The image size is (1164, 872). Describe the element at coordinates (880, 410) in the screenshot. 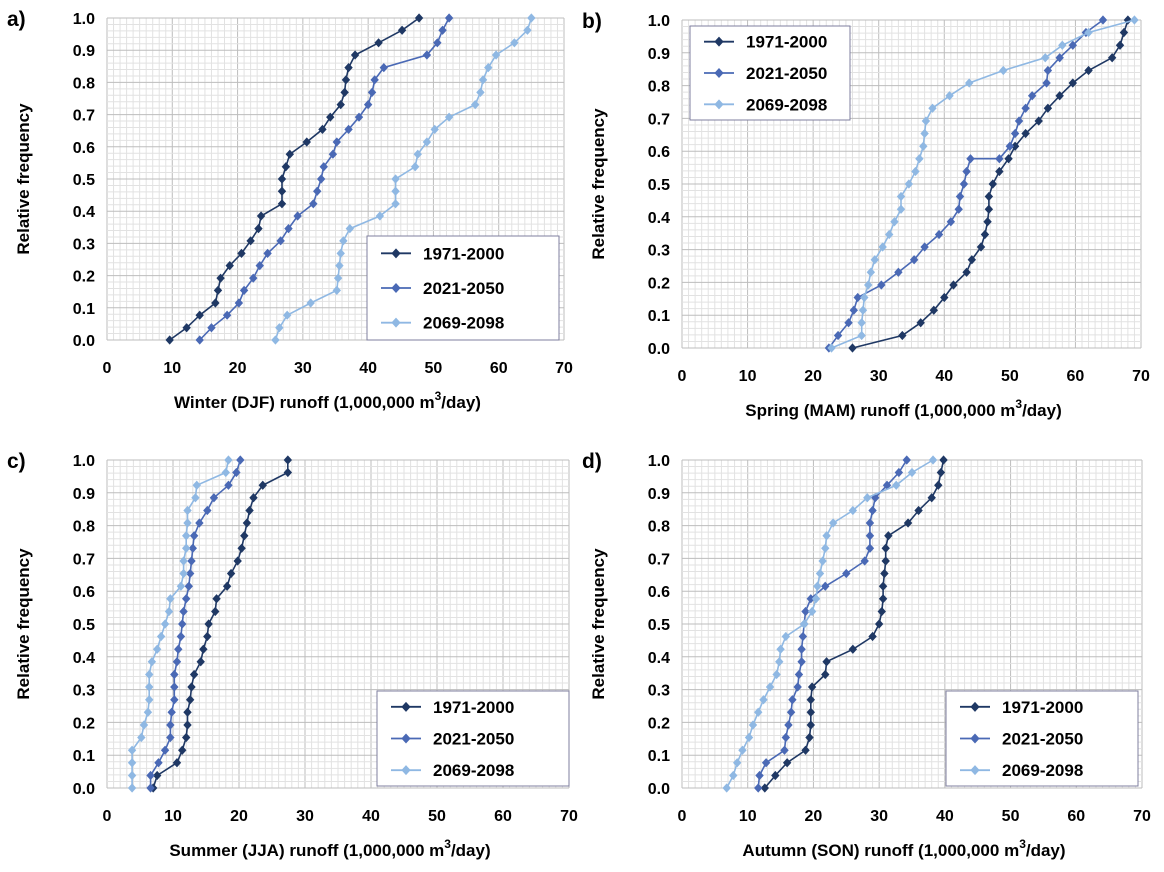

I see `x-axis-label-main: Spring (MAM) runoff (1,000,000 m` at that location.